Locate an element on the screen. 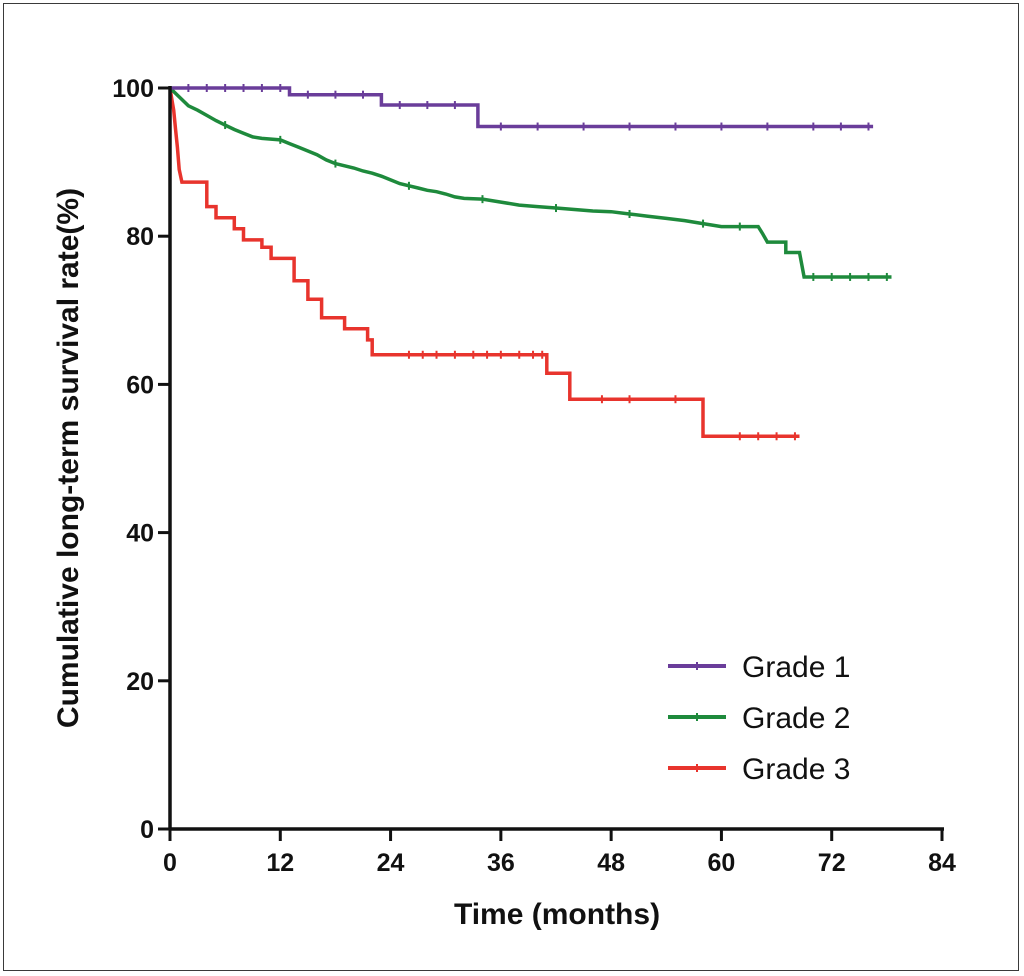 This screenshot has width=1024, height=976. x-axis-ticks: 0 12 24 36 48 60 72 84 is located at coordinates (559, 853).